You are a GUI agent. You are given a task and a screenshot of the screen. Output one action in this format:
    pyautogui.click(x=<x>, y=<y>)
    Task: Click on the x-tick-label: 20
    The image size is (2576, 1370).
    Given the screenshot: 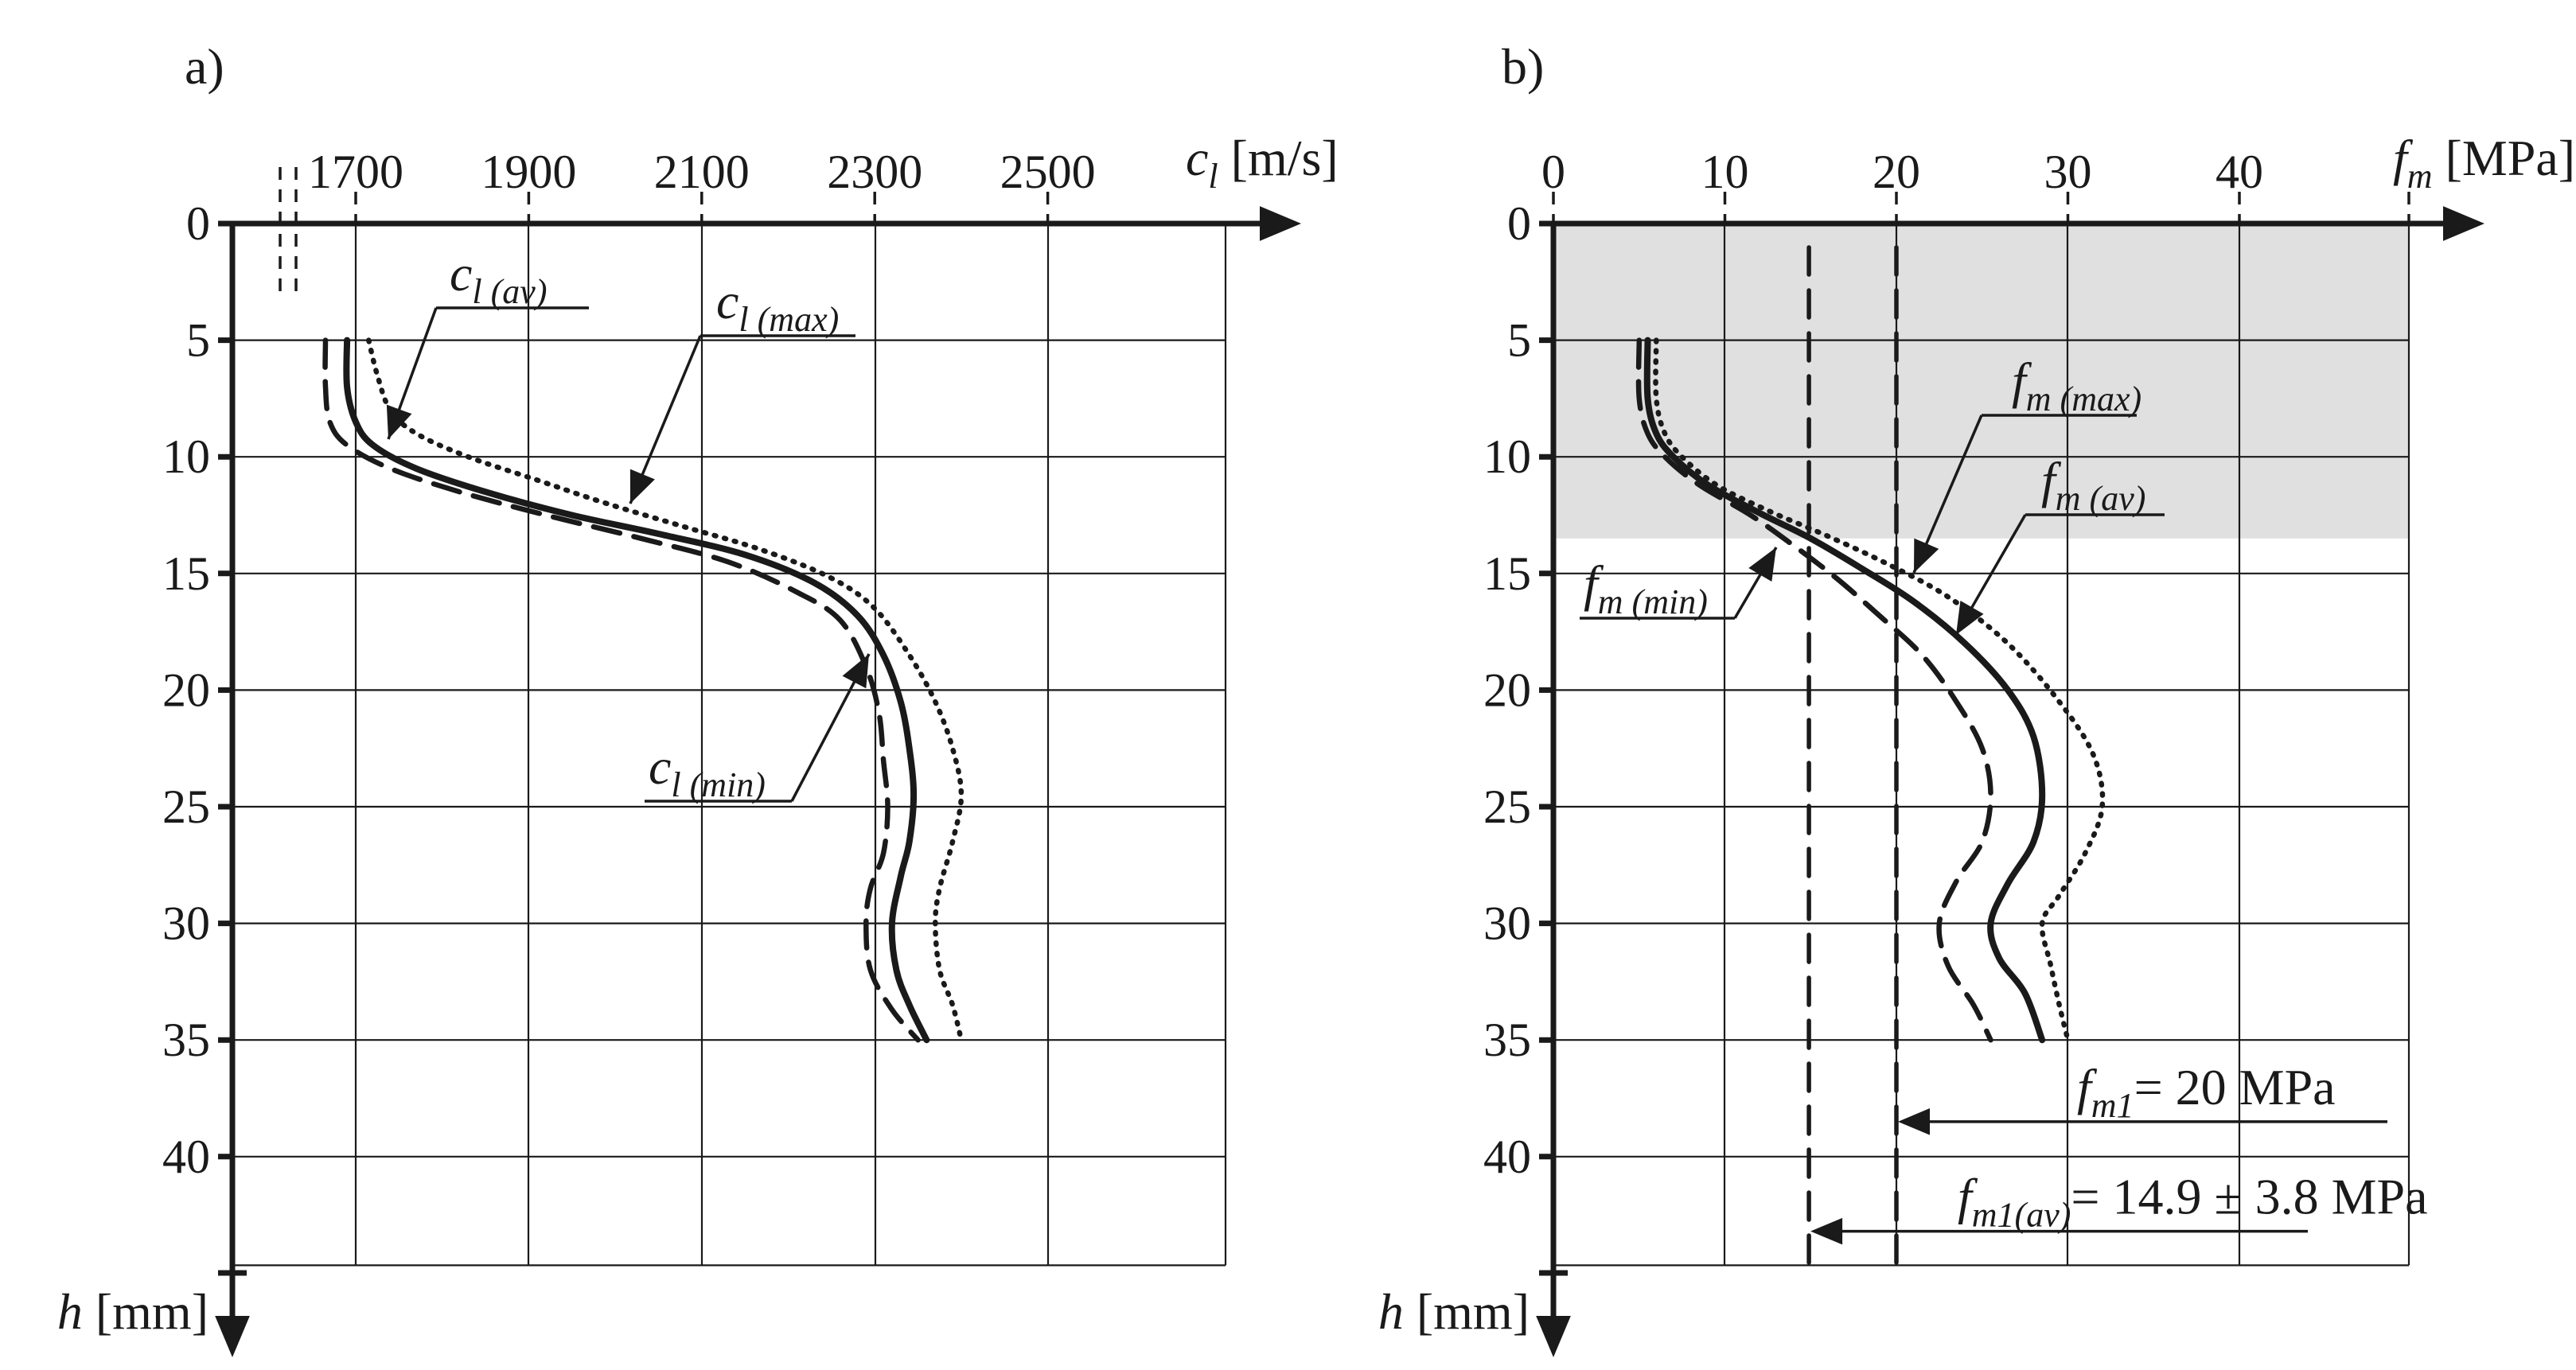 What is the action you would take?
    pyautogui.click(x=1896, y=172)
    